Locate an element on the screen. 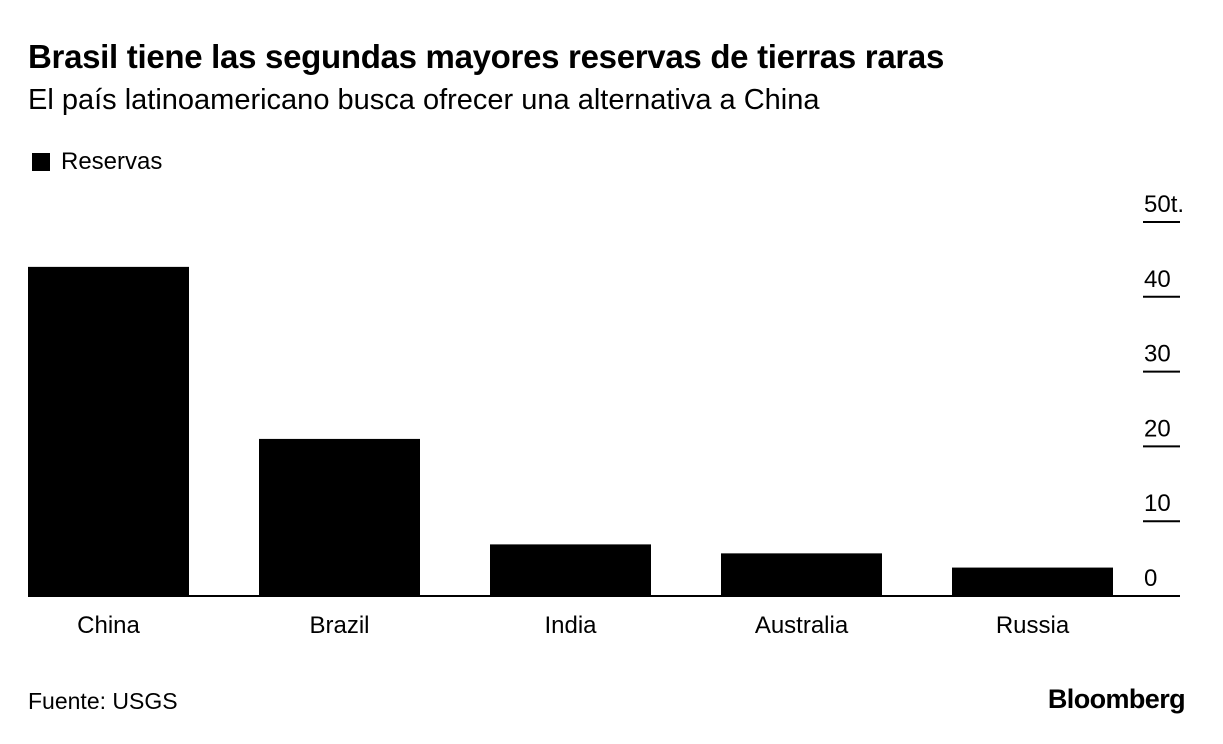 The width and height of the screenshot is (1223, 744). x-axis-labels: China Brazil India Australia Russia is located at coordinates (573, 625).